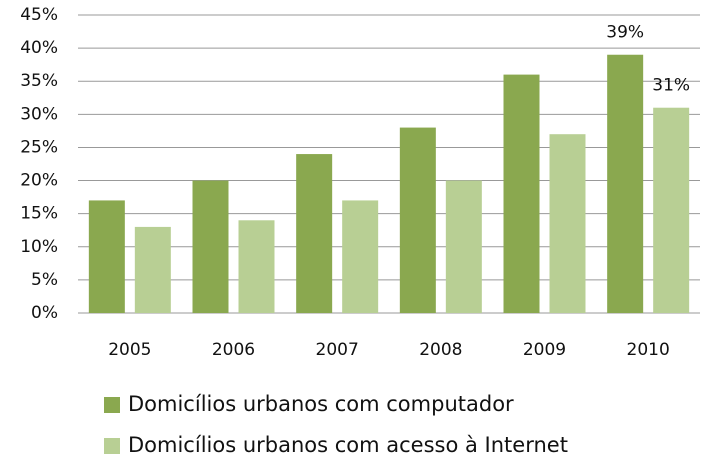 The image size is (716, 458). What do you see at coordinates (544, 350) in the screenshot?
I see `x-tick-label: 2009` at bounding box center [544, 350].